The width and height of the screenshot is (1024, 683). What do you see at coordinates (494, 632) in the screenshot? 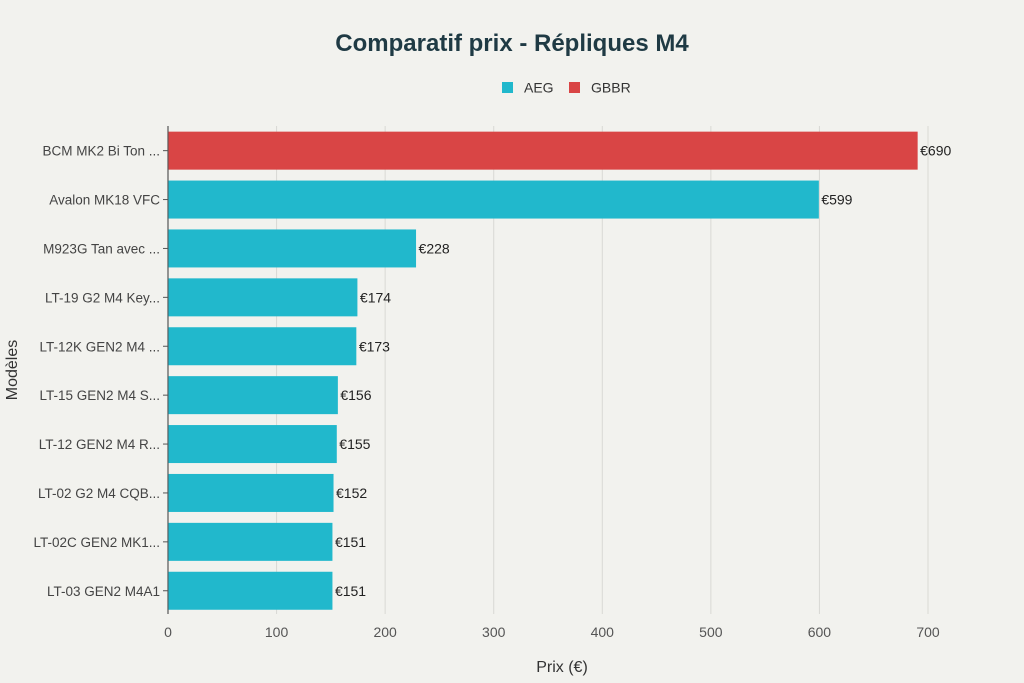
I see `x-tick-label: 300` at bounding box center [494, 632].